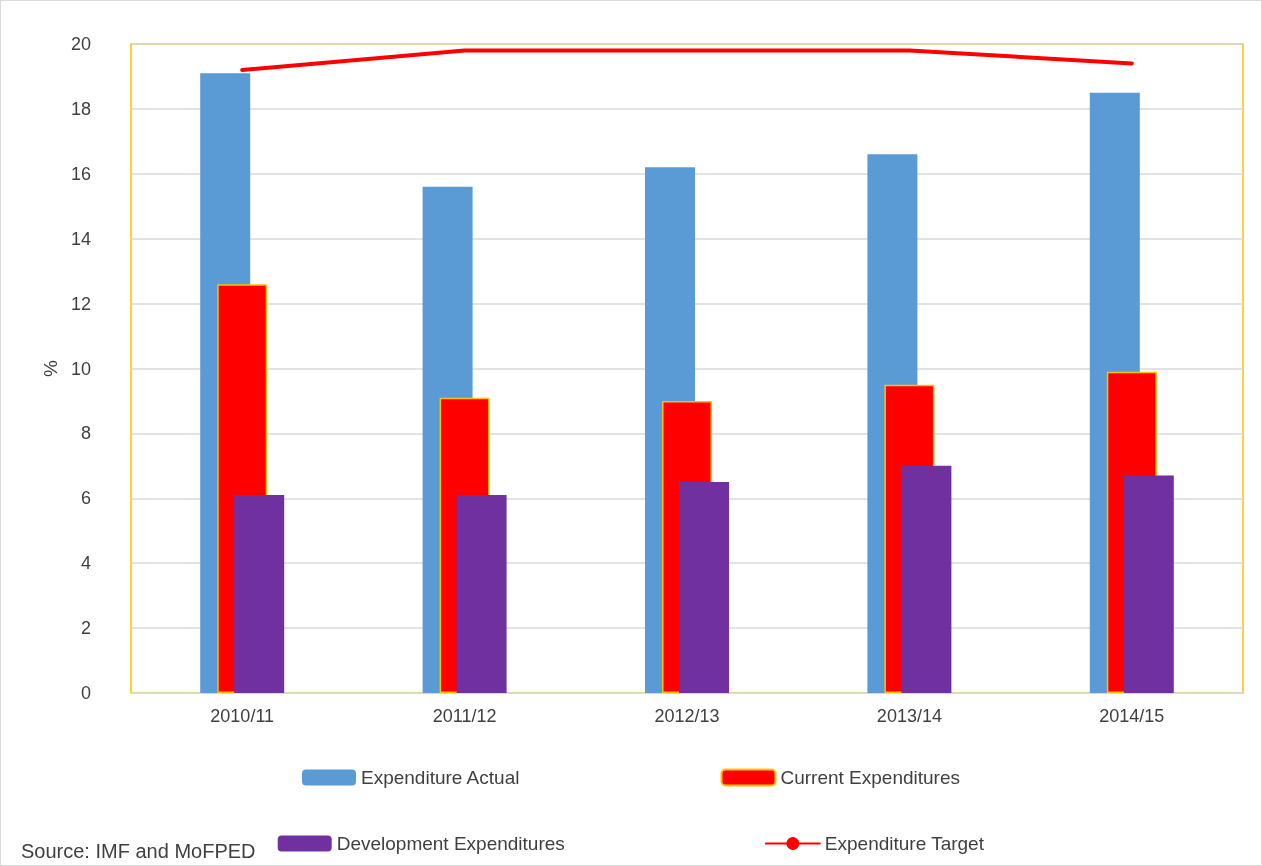  What do you see at coordinates (85, 433) in the screenshot?
I see `y-tick-label: 8` at bounding box center [85, 433].